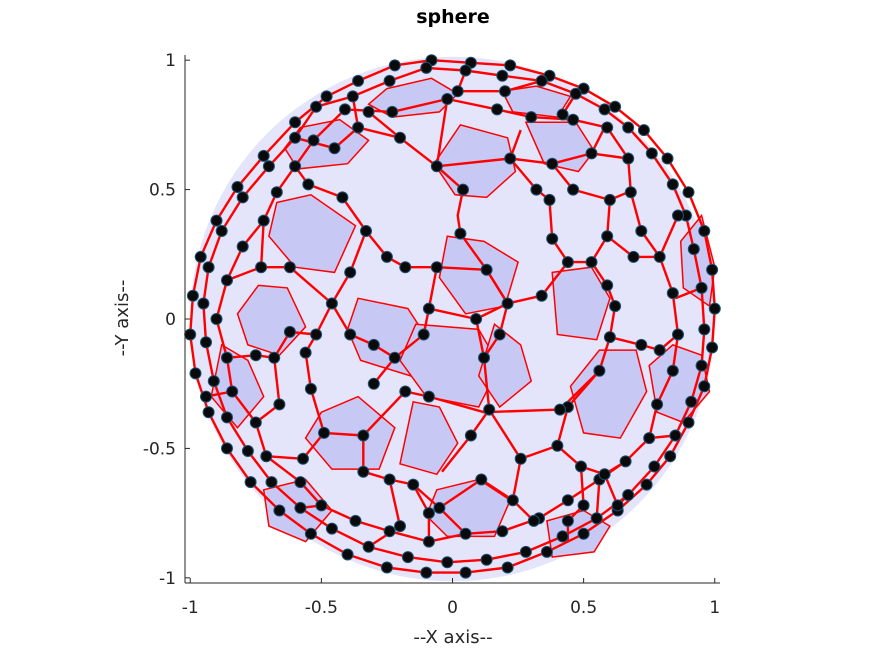  I want to click on y-tick-label: 0.5, so click(162, 191).